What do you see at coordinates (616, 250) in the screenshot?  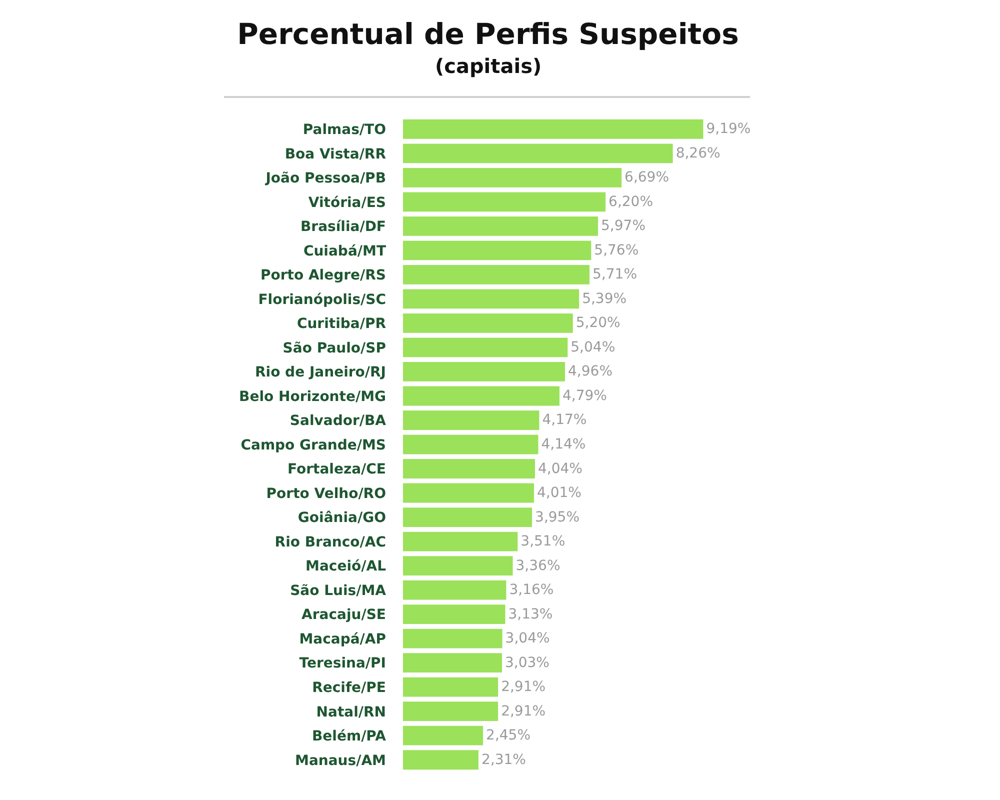 I see `data-label: 5,76%` at bounding box center [616, 250].